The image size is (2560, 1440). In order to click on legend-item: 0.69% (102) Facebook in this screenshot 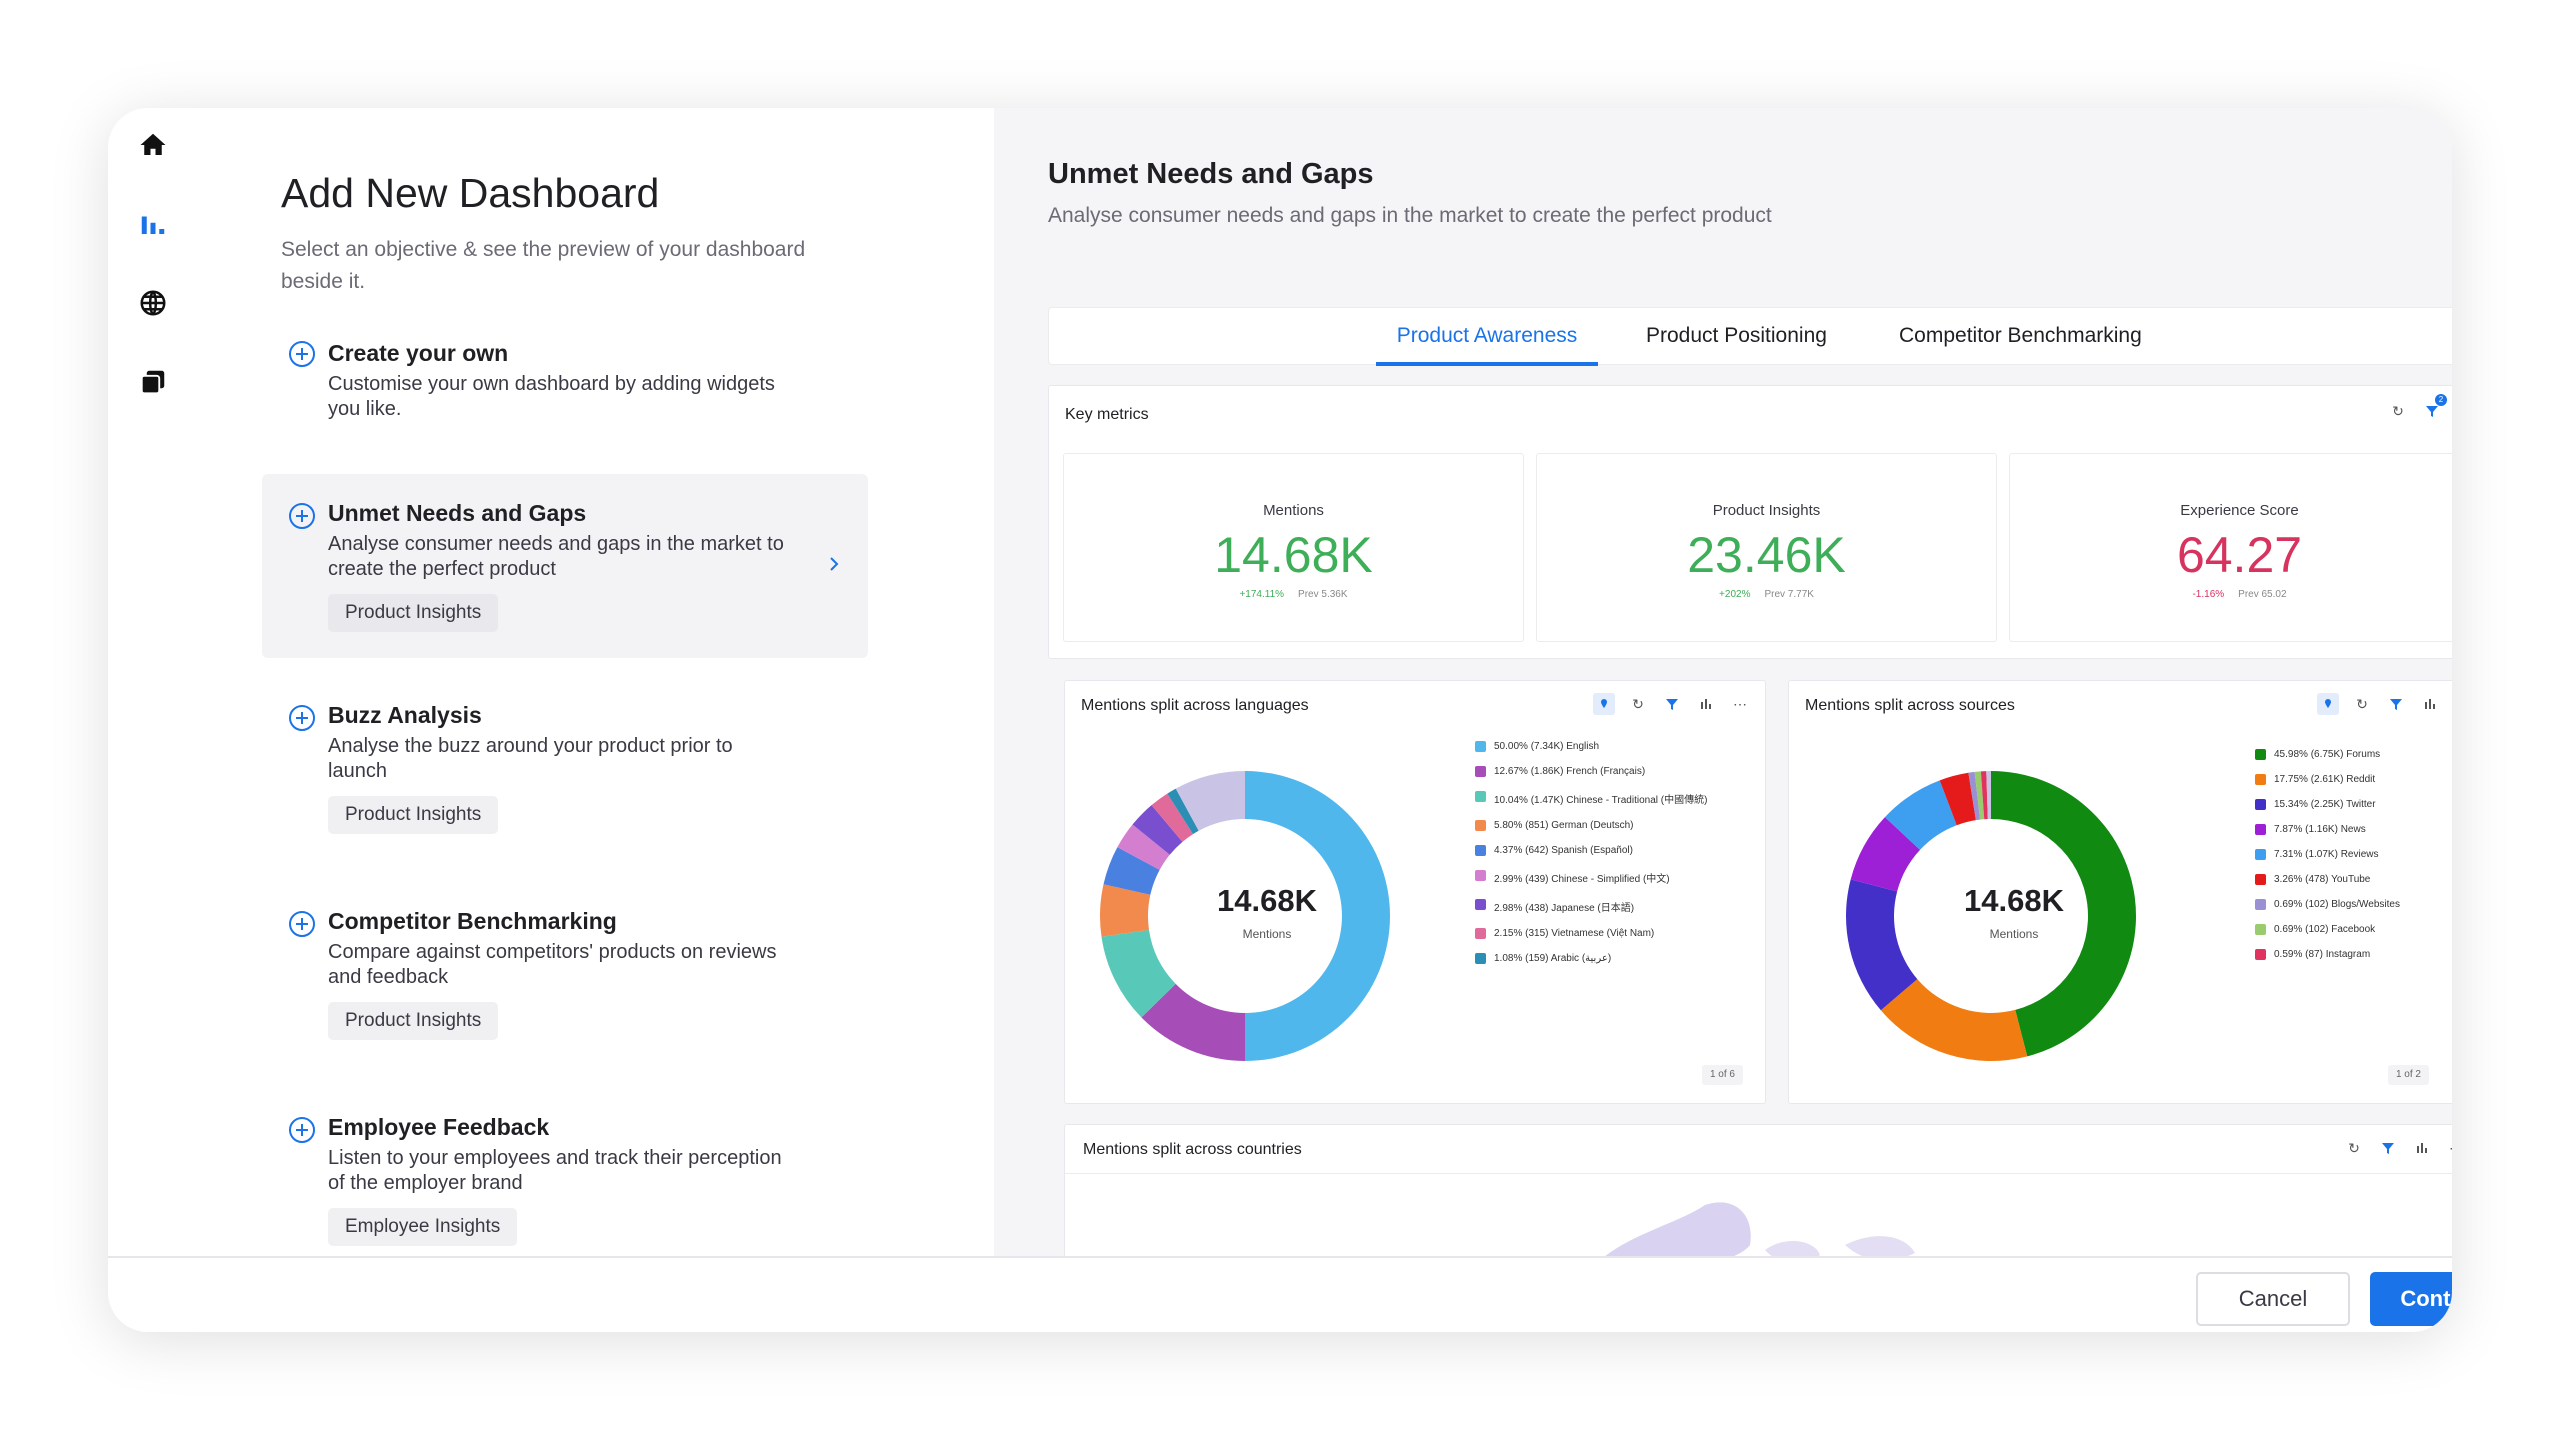, I will do `click(2353, 929)`.